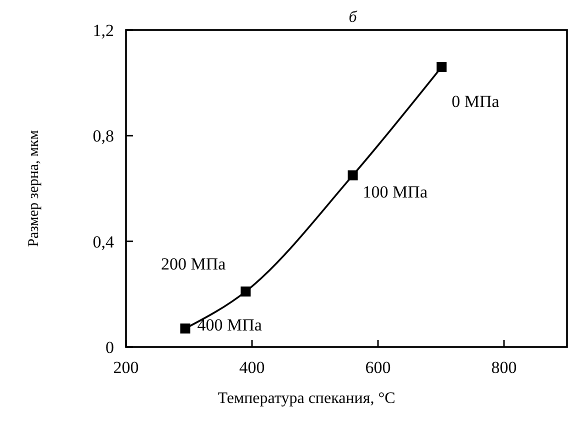 This screenshot has height=429, width=577. I want to click on x-tick-label: 800, so click(504, 367).